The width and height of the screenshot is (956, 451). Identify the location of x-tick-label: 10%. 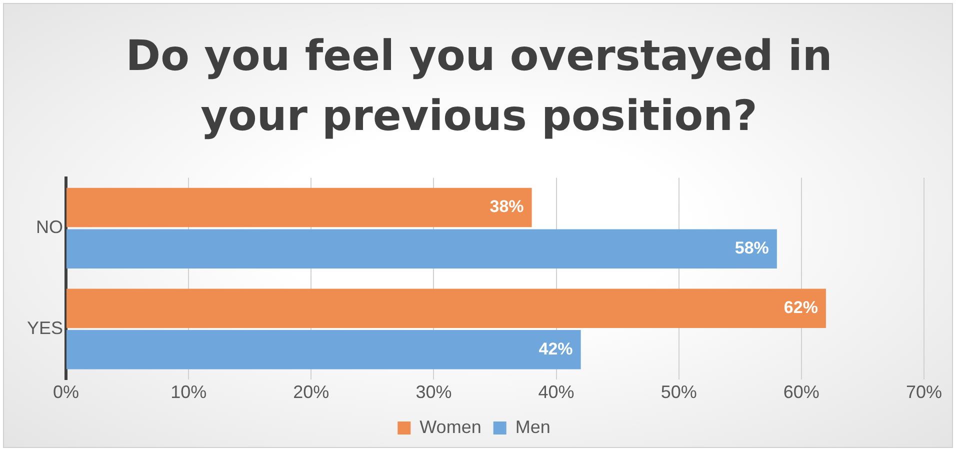
(188, 392).